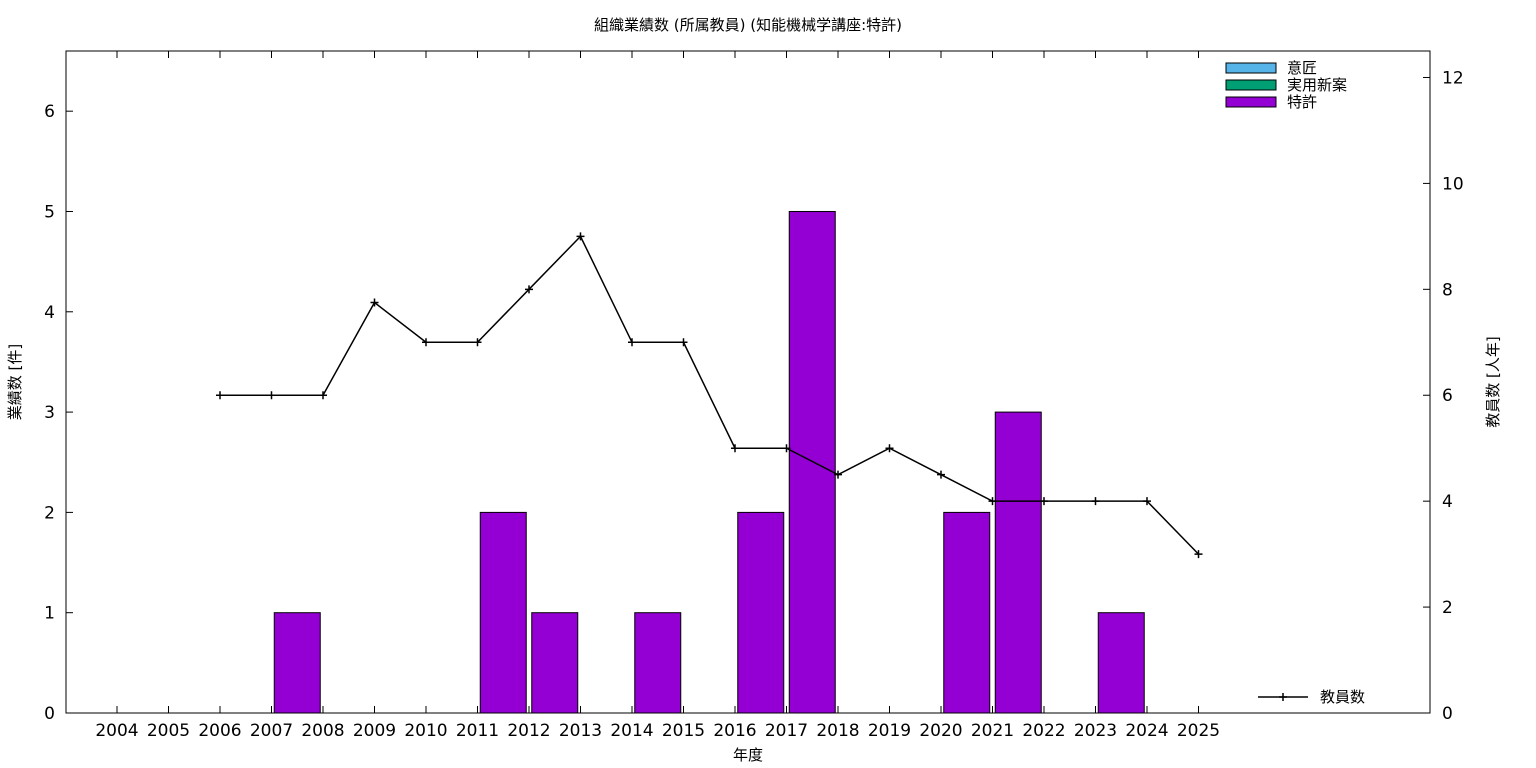 The image size is (1536, 768). Describe the element at coordinates (1447, 608) in the screenshot. I see `y2-tick-label: 2` at that location.